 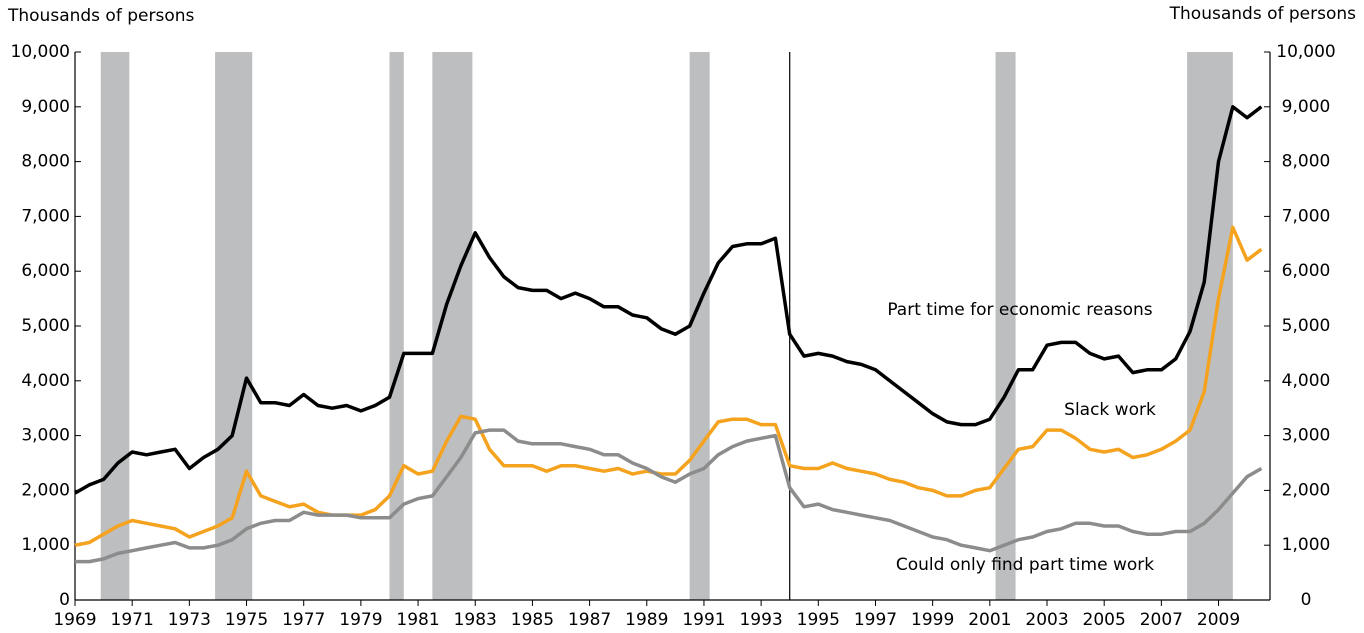 I want to click on x-tick-label: 2009, so click(x=1218, y=620).